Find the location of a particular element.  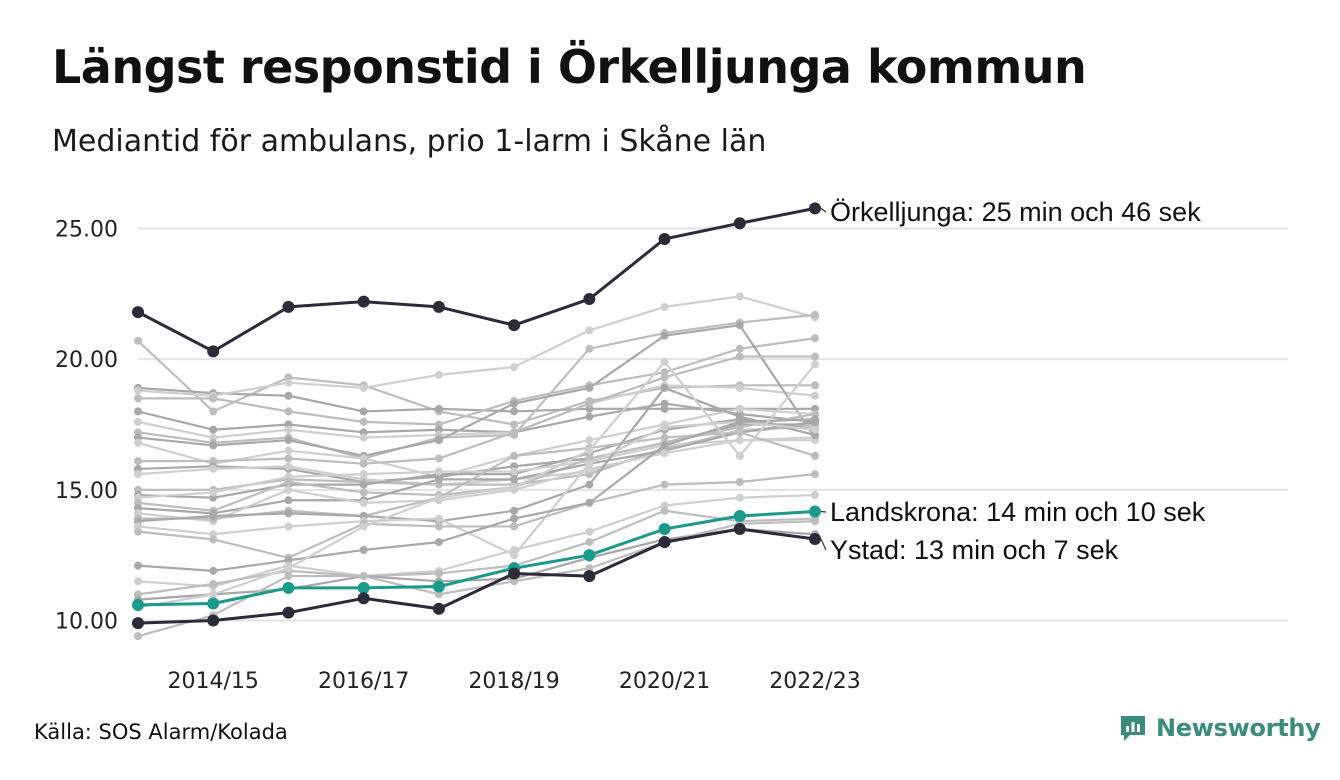

y-tick-label: 20.00 is located at coordinates (86, 360).